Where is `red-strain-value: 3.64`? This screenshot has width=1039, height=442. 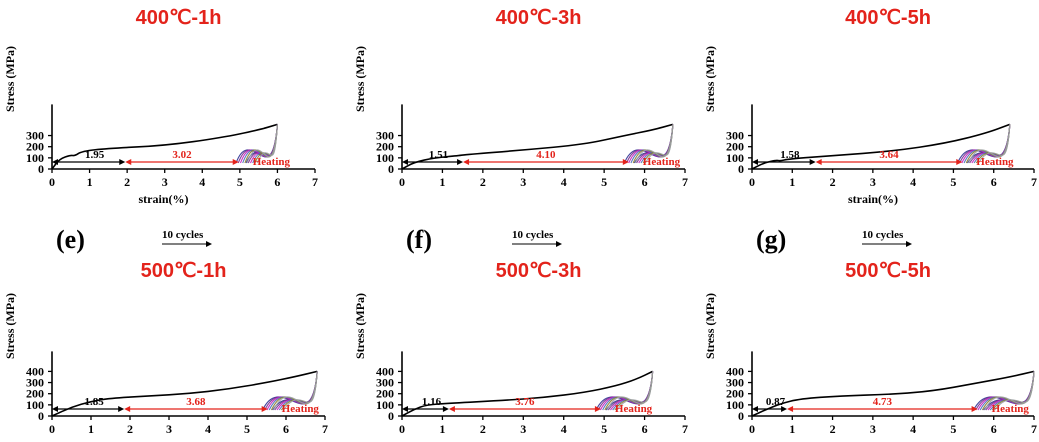
red-strain-value: 3.64 is located at coordinates (889, 155).